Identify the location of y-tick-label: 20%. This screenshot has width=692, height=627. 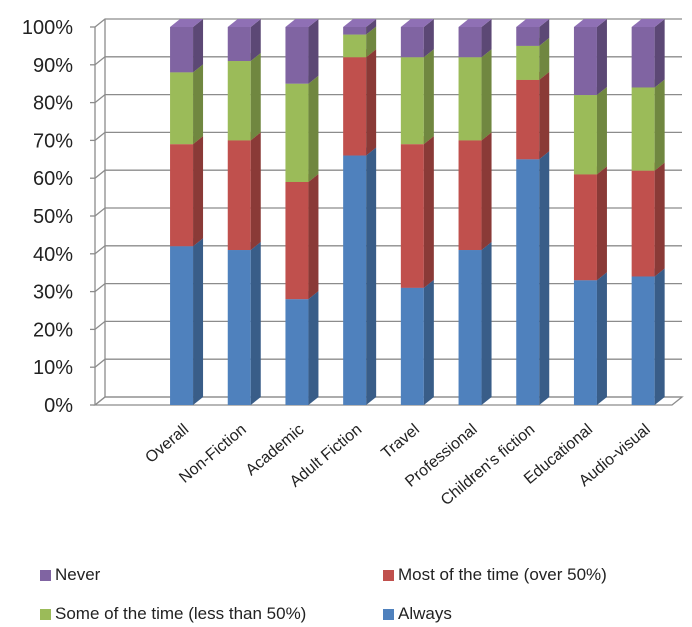
(53, 330).